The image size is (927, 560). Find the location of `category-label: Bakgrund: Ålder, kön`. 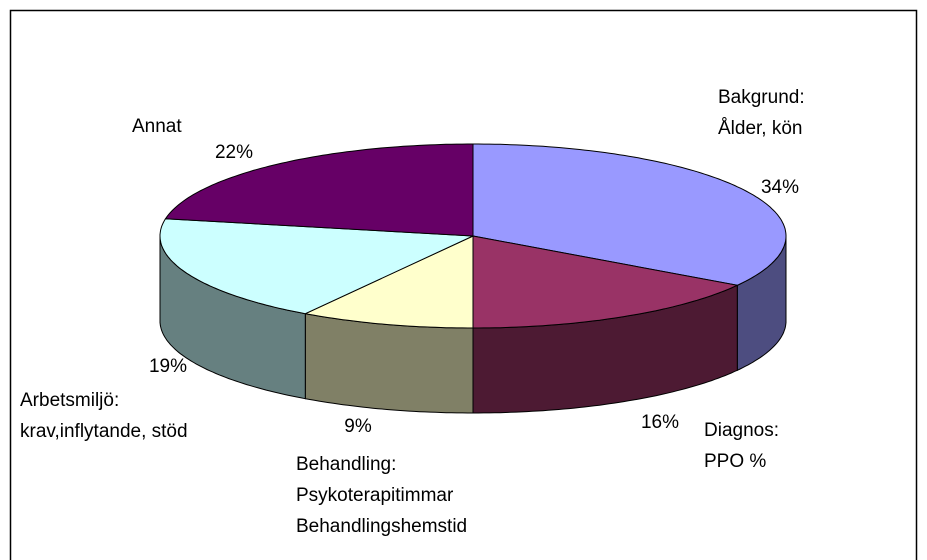

category-label: Bakgrund: Ålder, kön is located at coordinates (761, 113).